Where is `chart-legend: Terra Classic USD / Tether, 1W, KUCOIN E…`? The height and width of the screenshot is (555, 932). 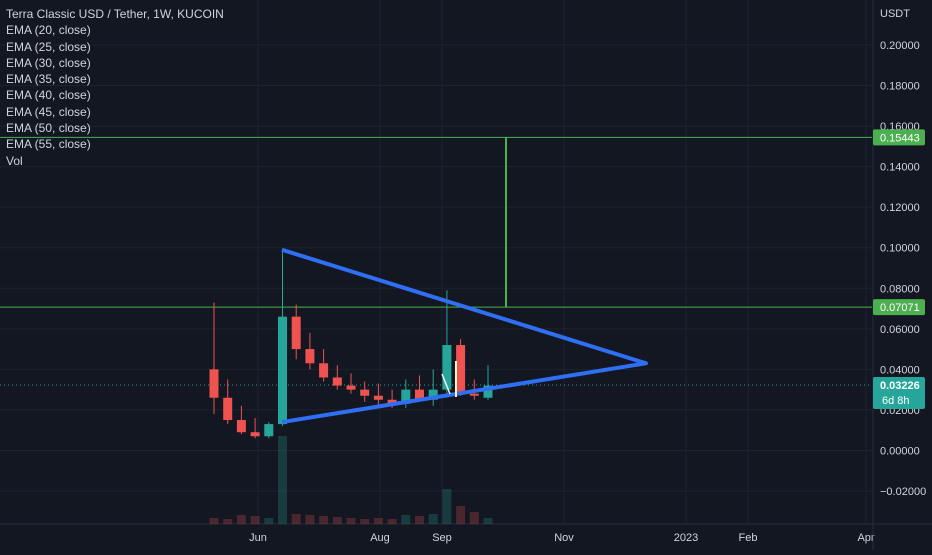 chart-legend: Terra Classic USD / Tether, 1W, KUCOIN E… is located at coordinates (115, 87).